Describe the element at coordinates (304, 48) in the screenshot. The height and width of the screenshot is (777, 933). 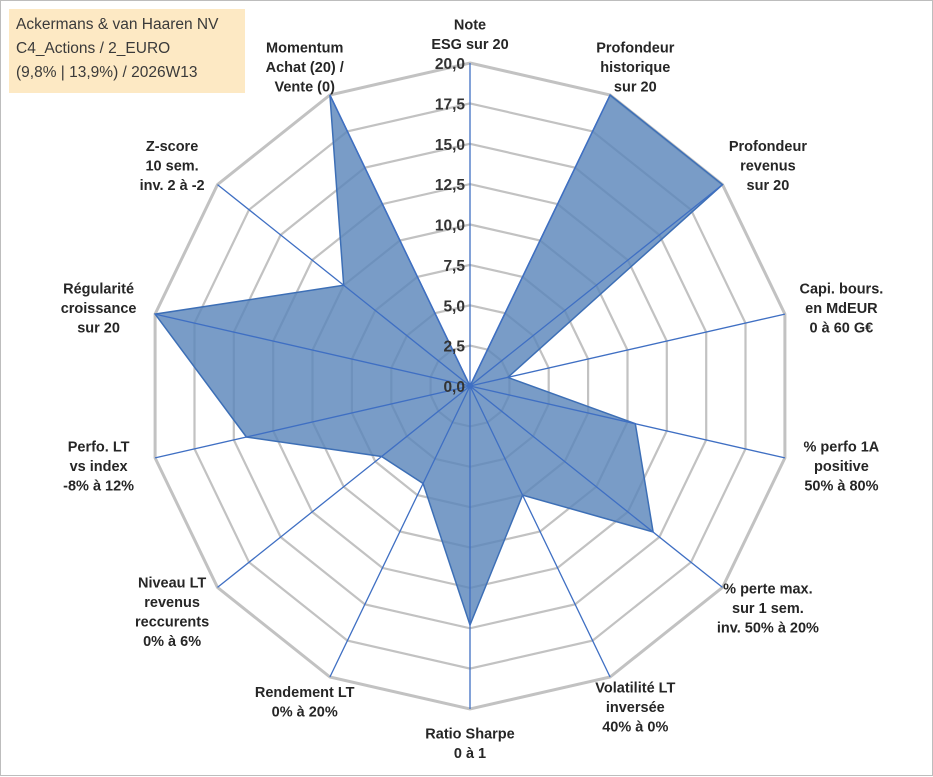
I see `axis-label-line: Momentum` at that location.